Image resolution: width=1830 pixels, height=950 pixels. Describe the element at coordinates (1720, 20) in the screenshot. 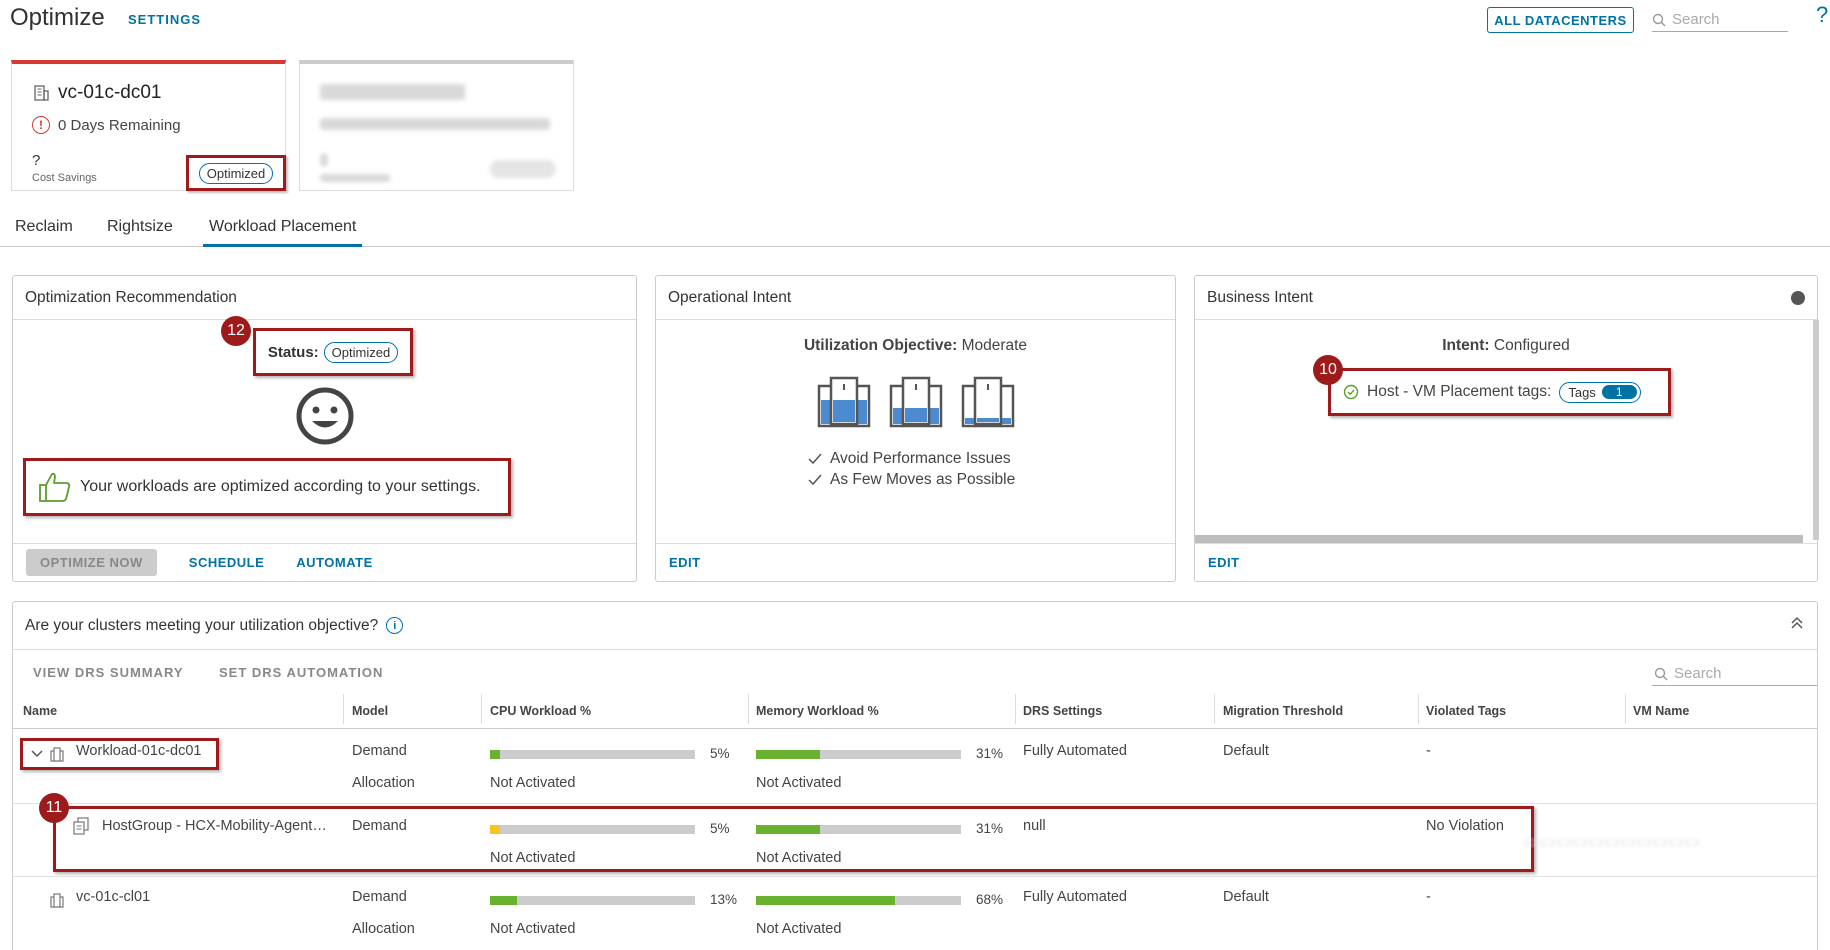

I see `top-search-input: Search` at that location.